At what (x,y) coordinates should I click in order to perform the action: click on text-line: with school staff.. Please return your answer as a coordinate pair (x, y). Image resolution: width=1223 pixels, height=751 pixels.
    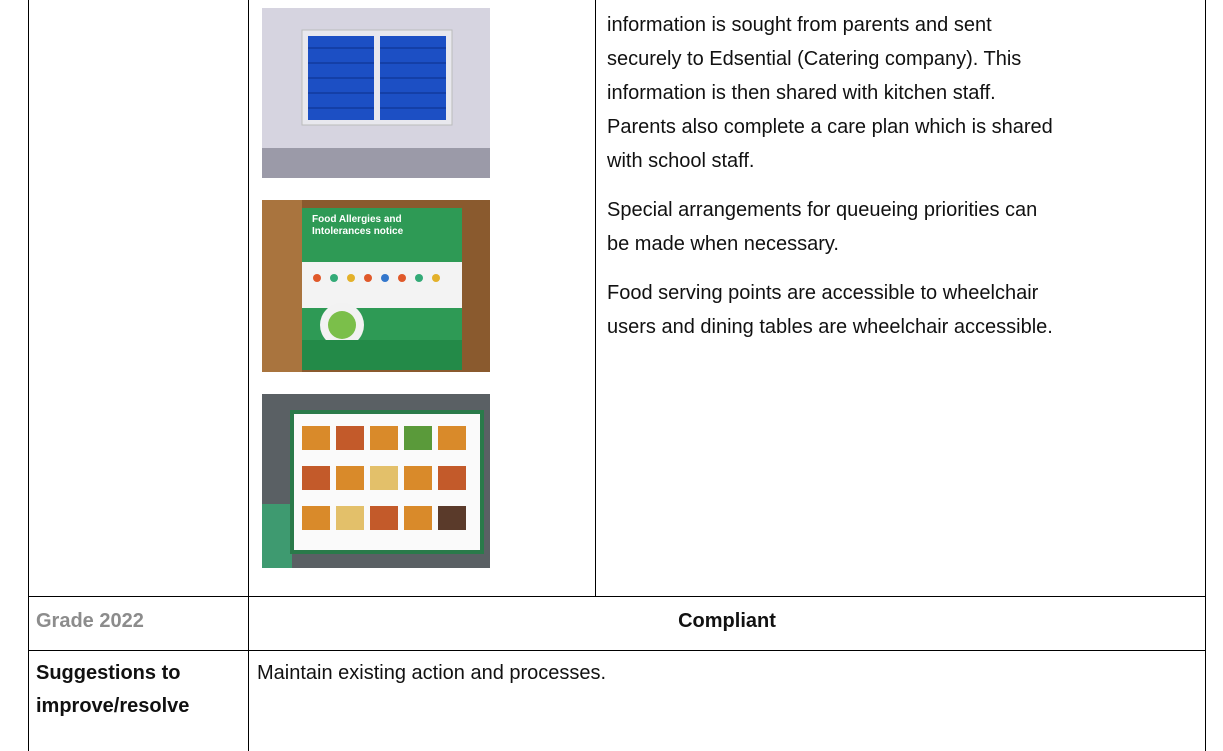
    Looking at the image, I should click on (681, 161).